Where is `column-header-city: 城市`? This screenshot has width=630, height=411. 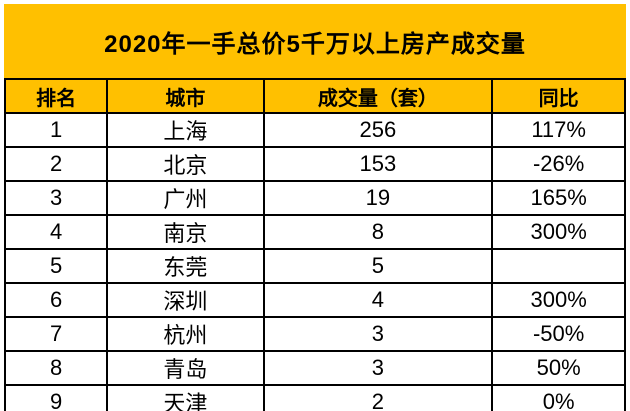
column-header-city: 城市 is located at coordinates (185, 96).